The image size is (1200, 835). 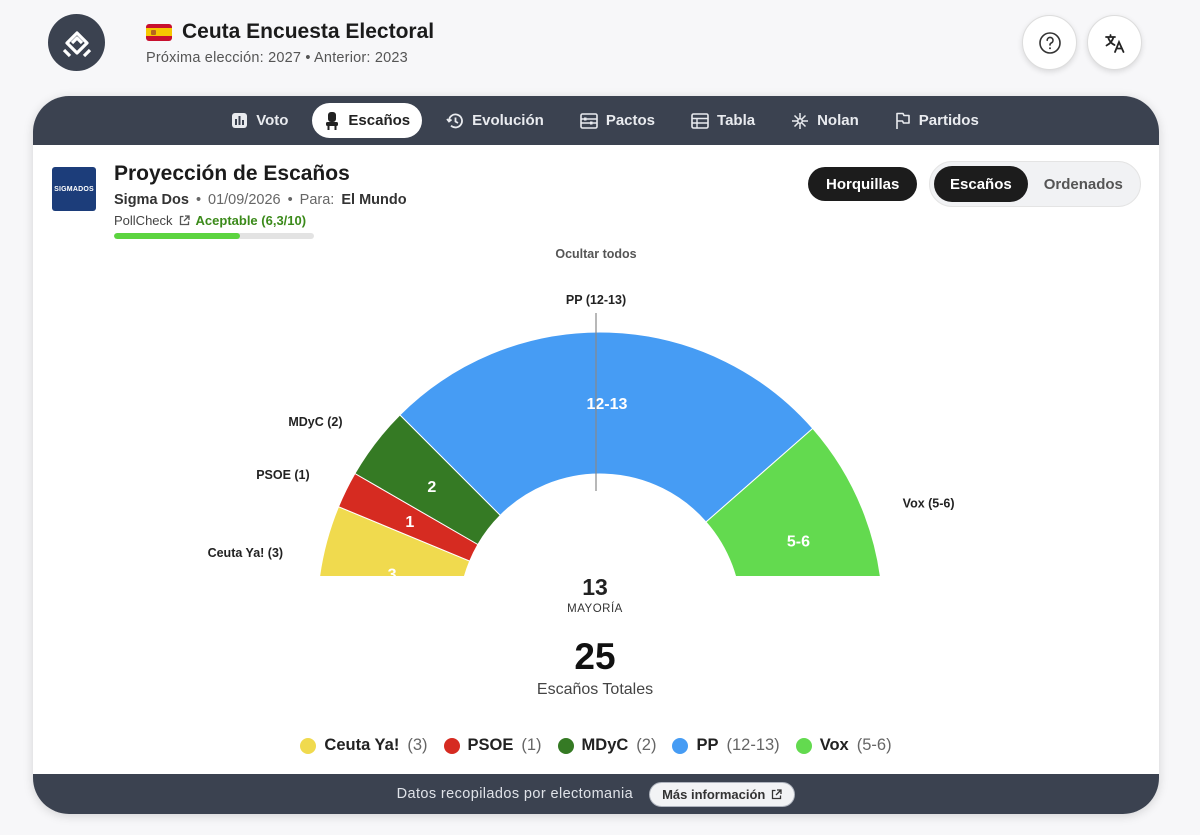 I want to click on legend-party-name: Vox, so click(x=834, y=745).